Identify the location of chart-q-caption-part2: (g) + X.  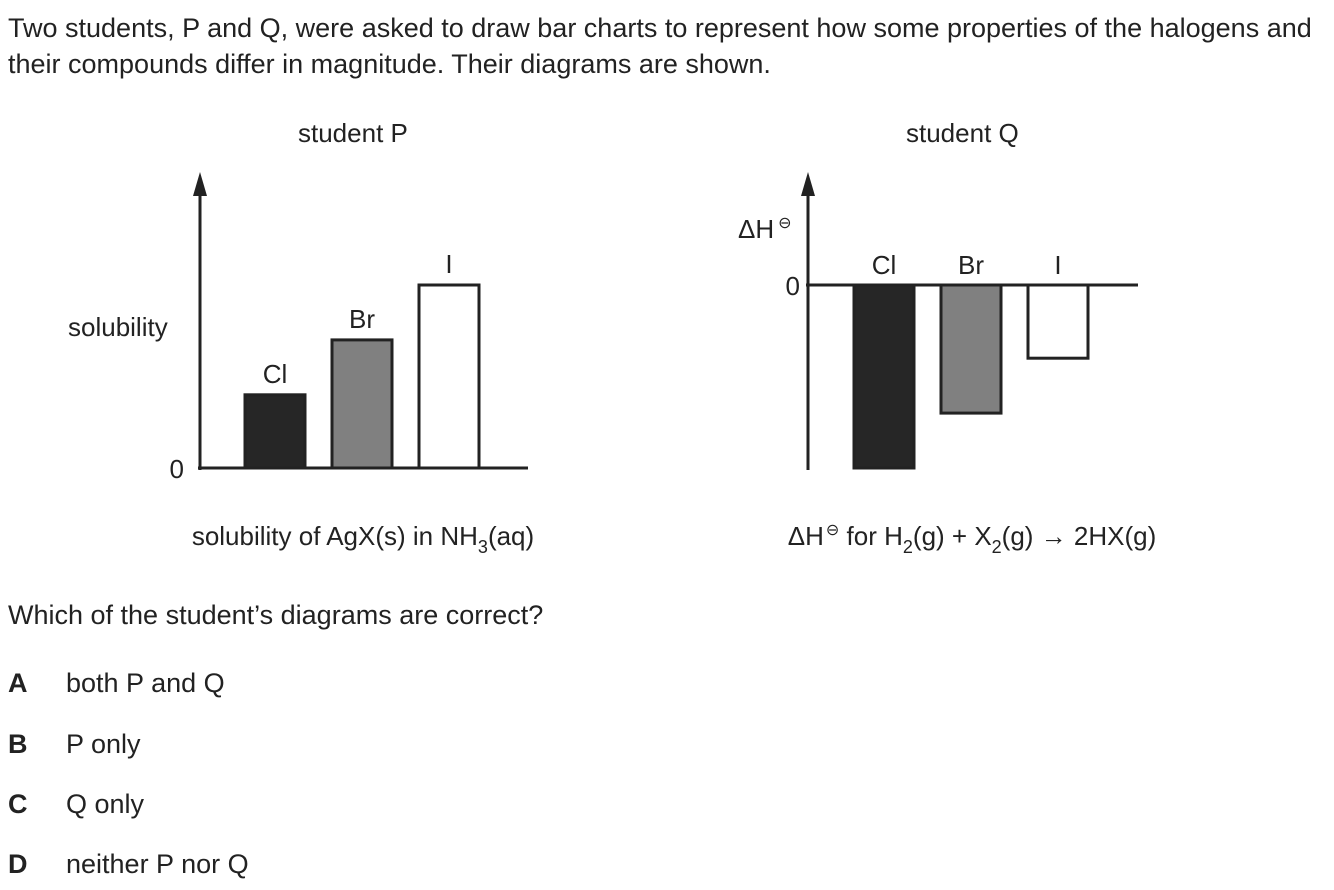
(952, 536).